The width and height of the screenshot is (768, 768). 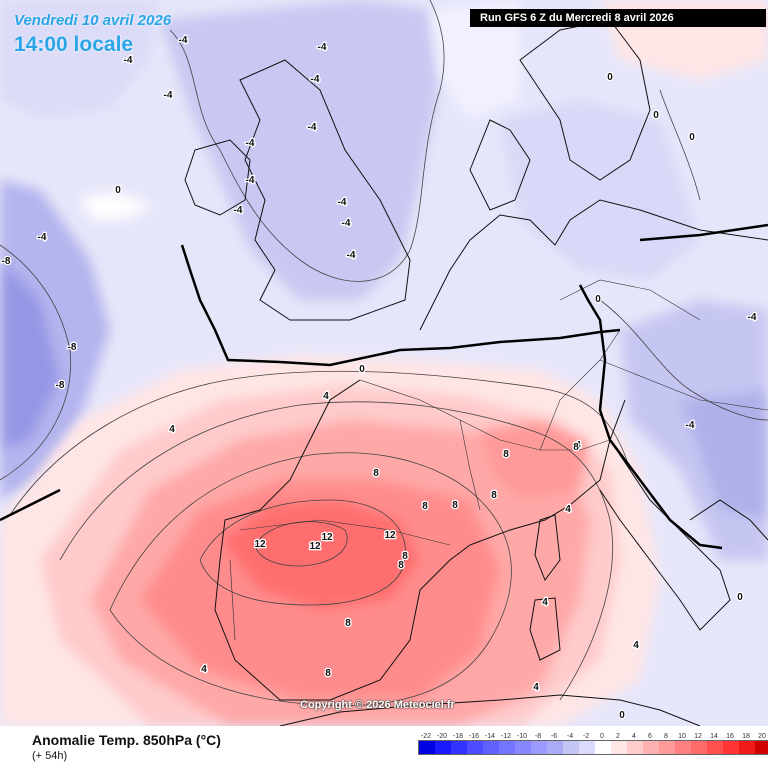 I want to click on scale-label: 18, so click(x=746, y=736).